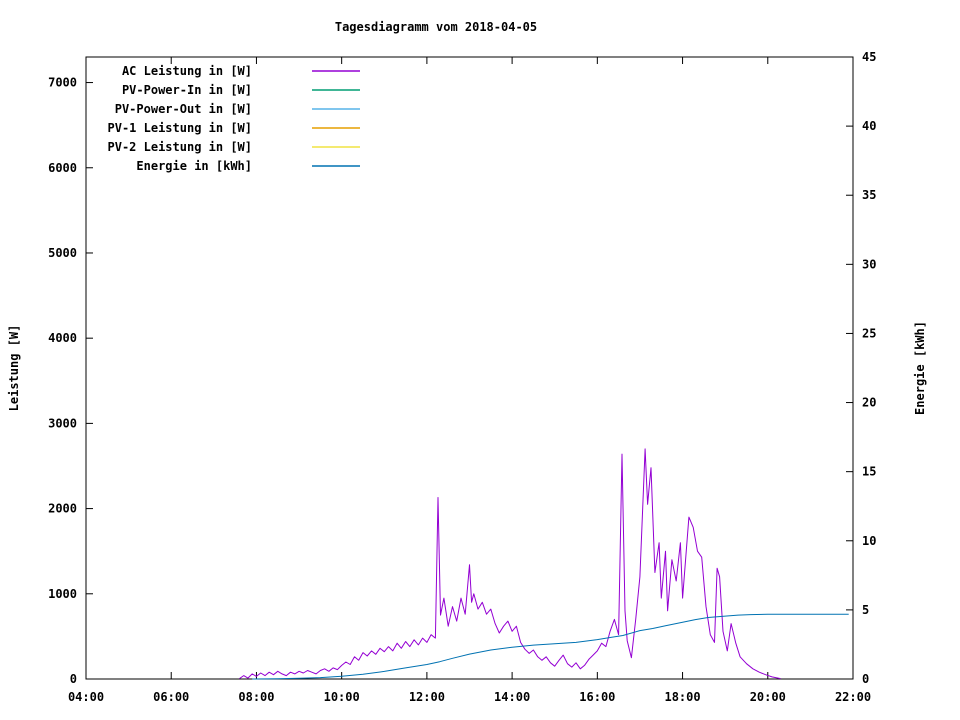 The image size is (960, 720). What do you see at coordinates (62, 509) in the screenshot?
I see `y-left-tick-label: 2000` at bounding box center [62, 509].